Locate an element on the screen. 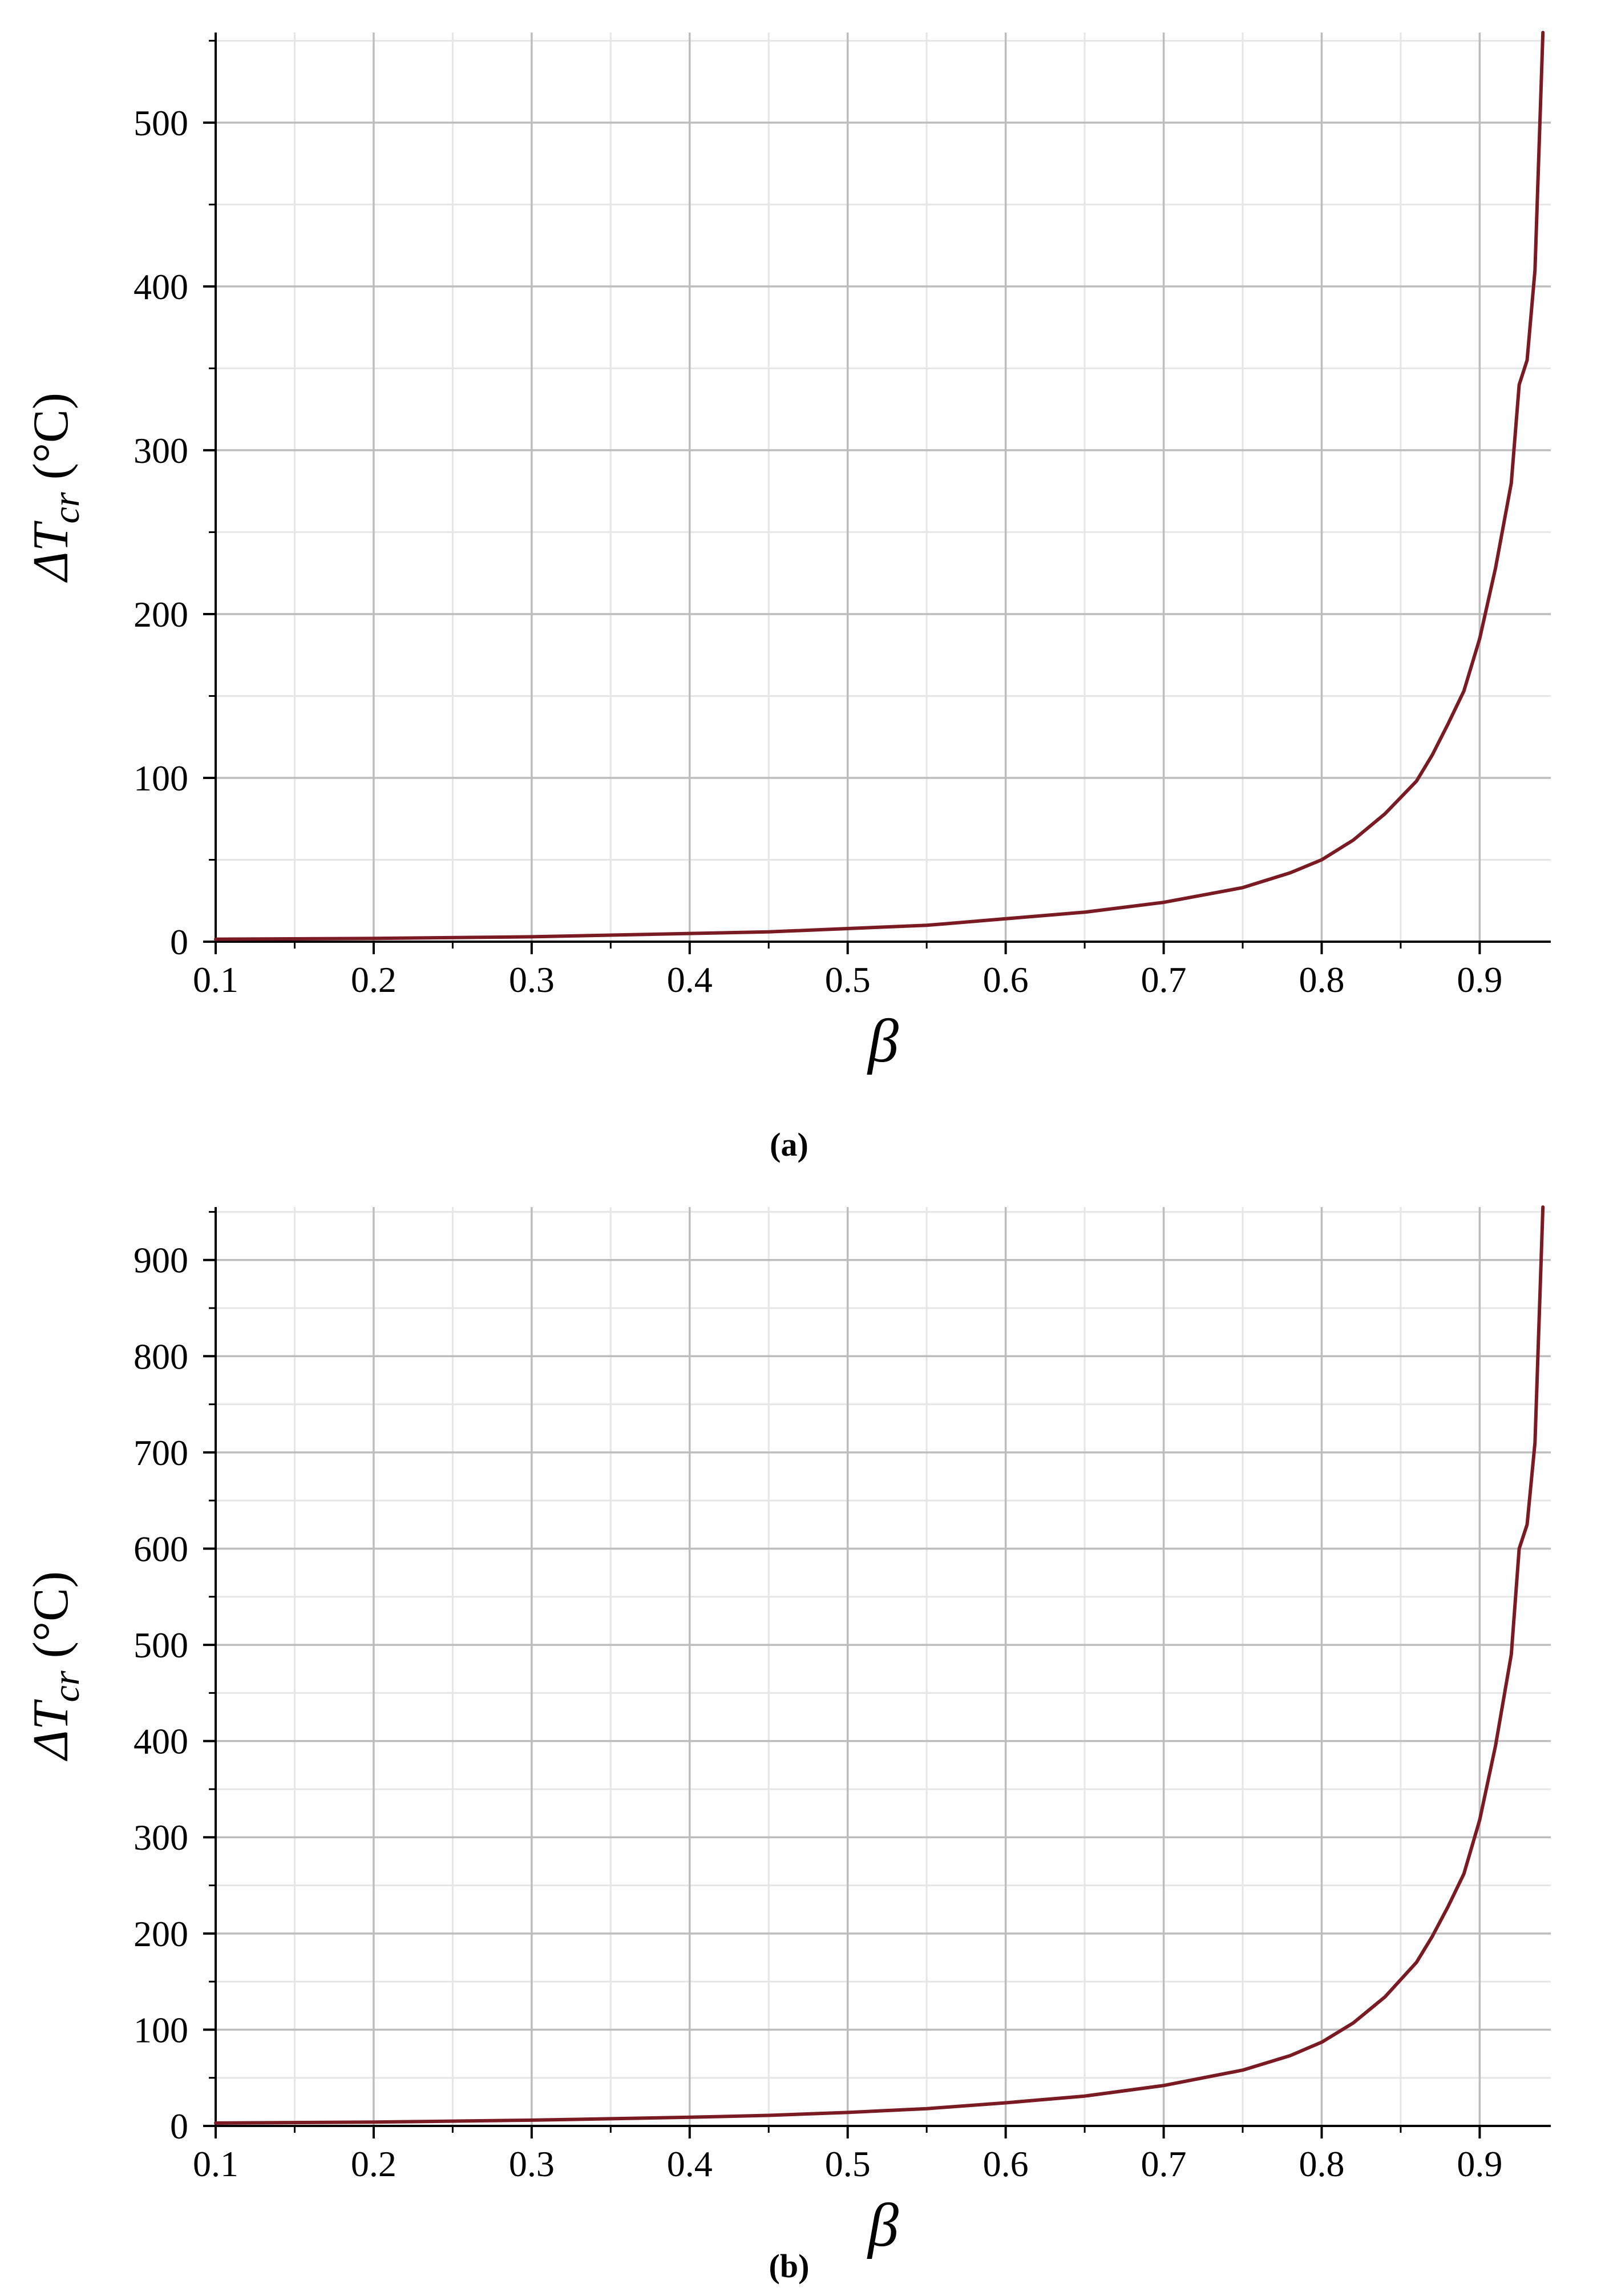 This screenshot has width=1597, height=2296. y-tick-label: 800 is located at coordinates (161, 1356).